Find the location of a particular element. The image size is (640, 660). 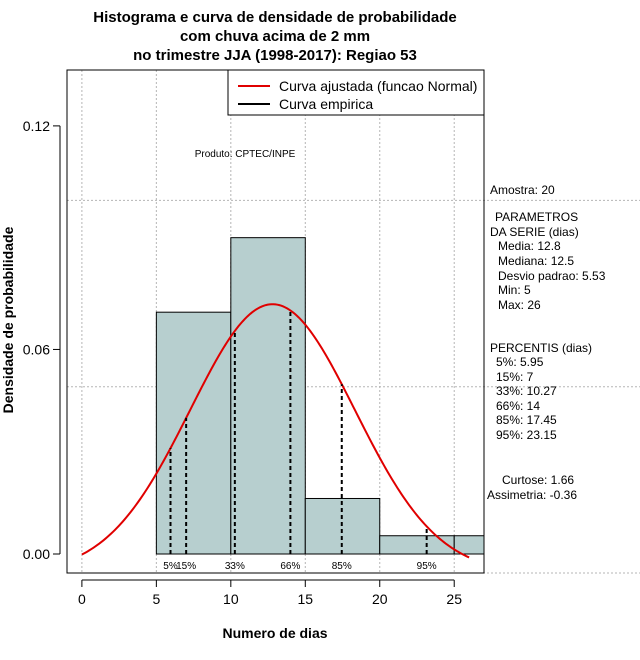

legend-label-empirical: Curva empirica is located at coordinates (326, 104).